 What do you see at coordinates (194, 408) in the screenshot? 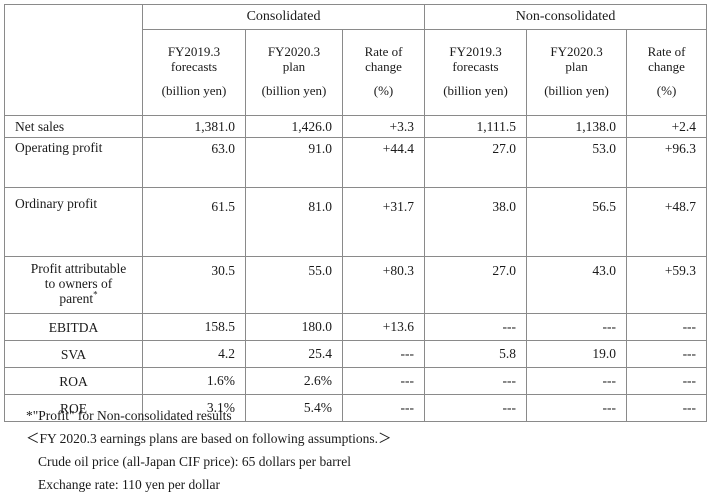
I see `table-cell: 3.1%` at bounding box center [194, 408].